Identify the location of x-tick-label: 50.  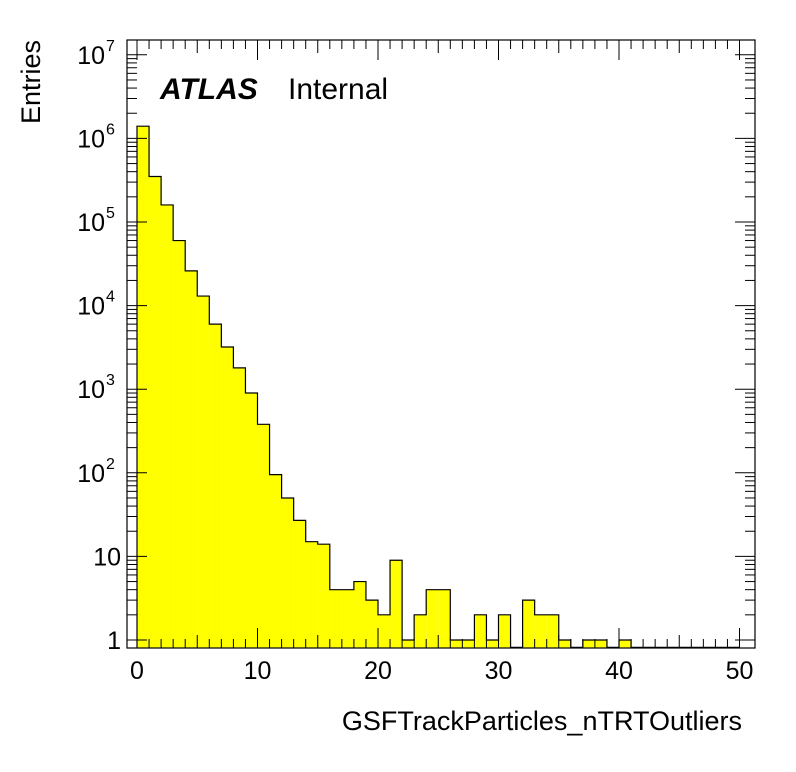
(740, 671).